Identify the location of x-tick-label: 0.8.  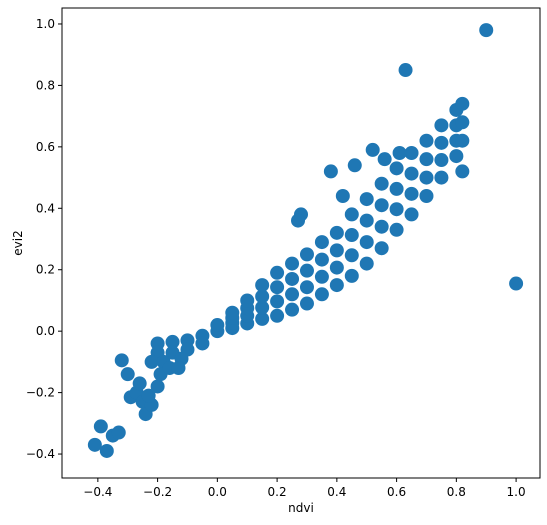
(456, 492).